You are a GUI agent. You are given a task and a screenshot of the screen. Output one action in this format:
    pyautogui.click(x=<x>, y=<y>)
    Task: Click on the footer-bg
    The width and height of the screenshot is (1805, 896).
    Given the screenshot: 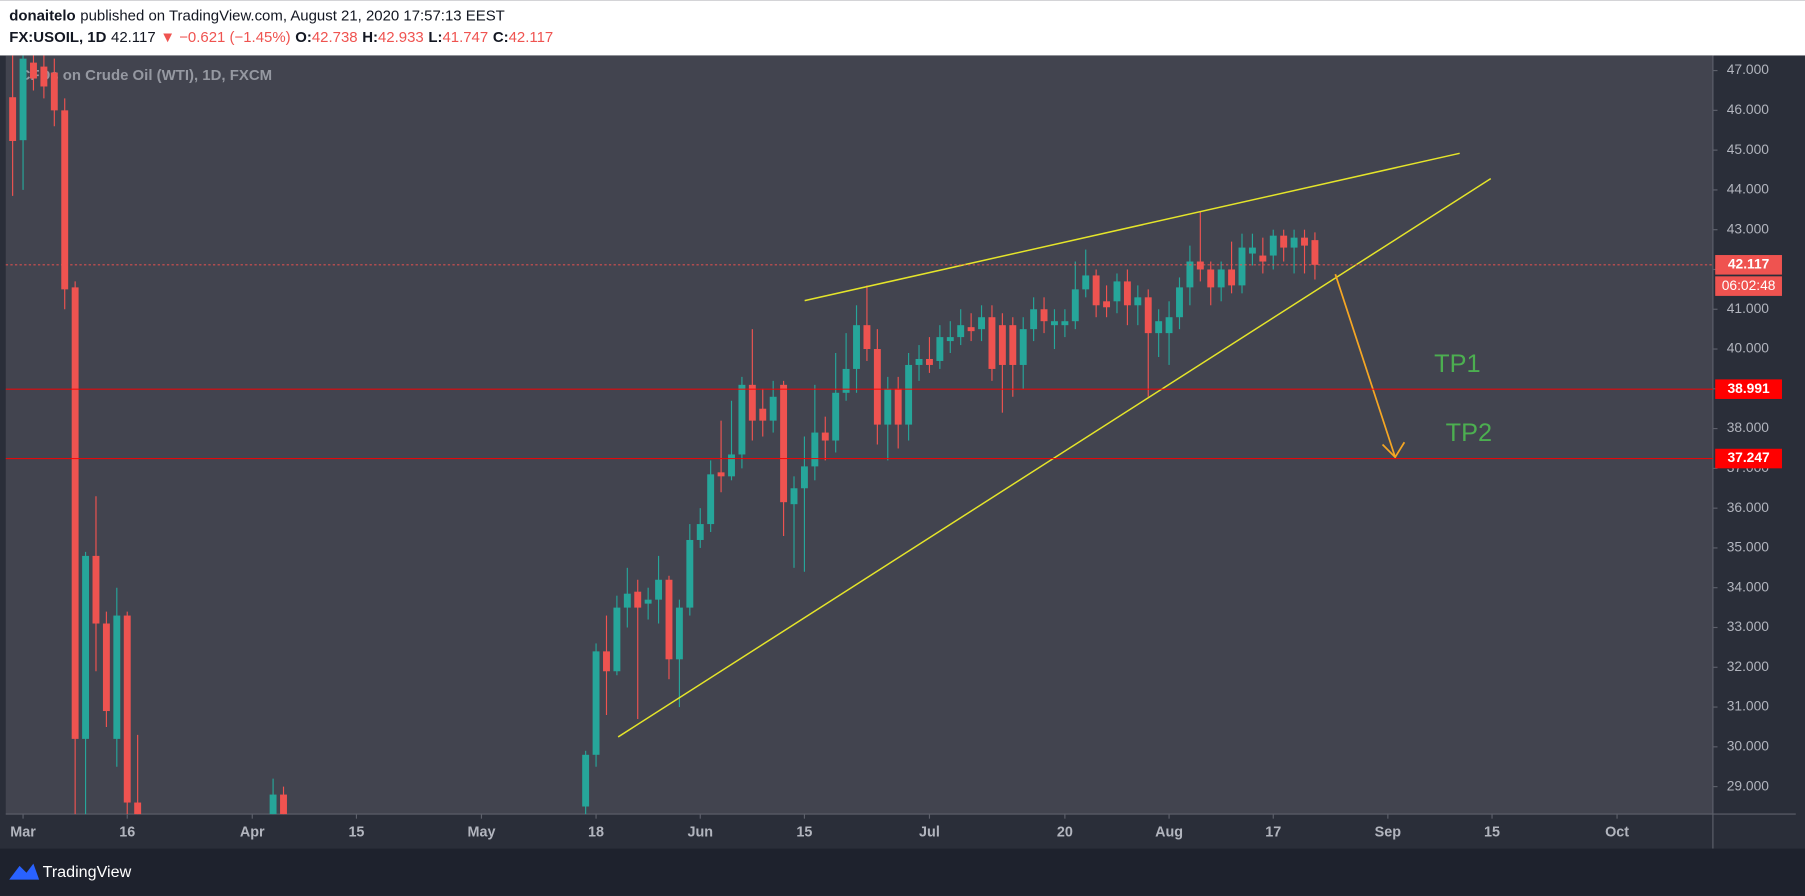 What is the action you would take?
    pyautogui.click(x=902, y=872)
    